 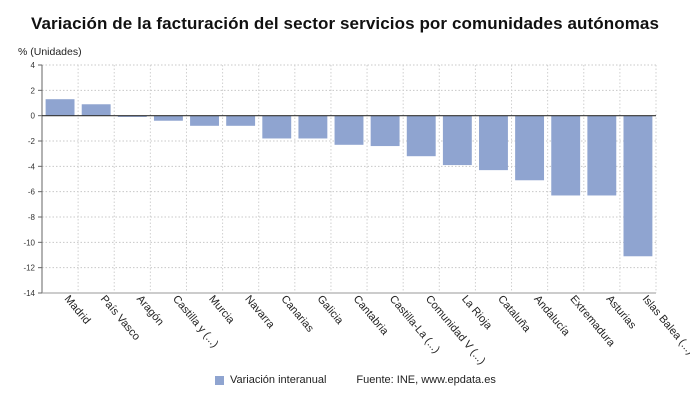 What do you see at coordinates (33, 65) in the screenshot?
I see `y-tick-label: 4` at bounding box center [33, 65].